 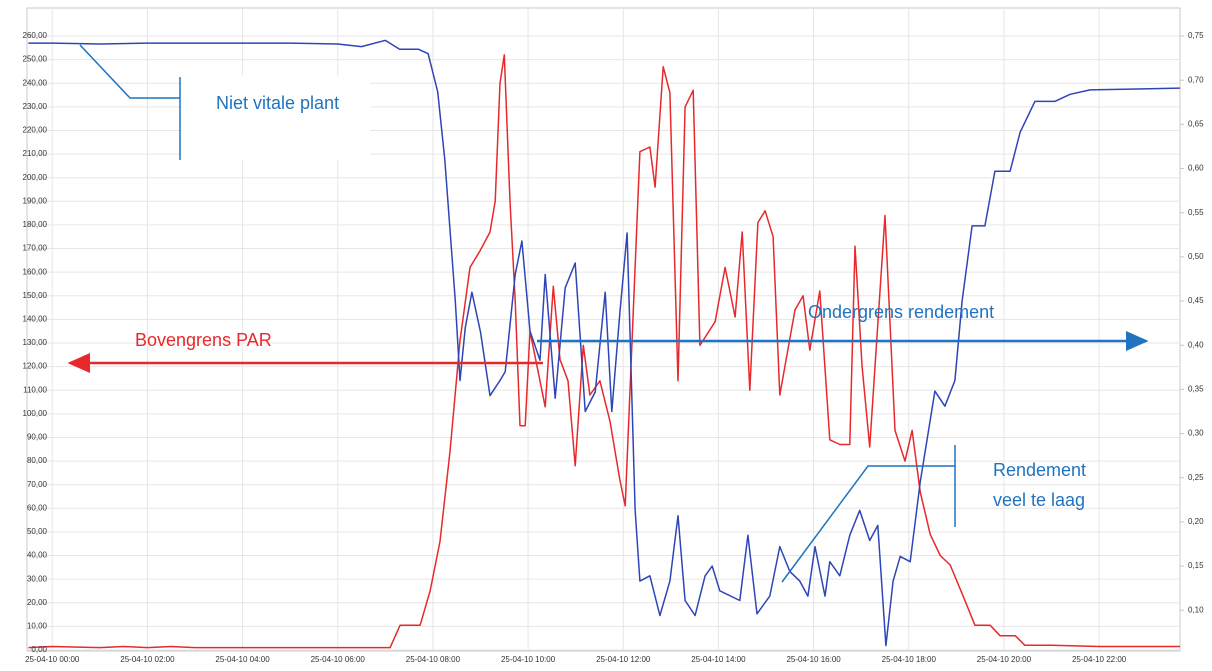 What do you see at coordinates (1040, 485) in the screenshot?
I see `annotation: Rendement veel te laag` at bounding box center [1040, 485].